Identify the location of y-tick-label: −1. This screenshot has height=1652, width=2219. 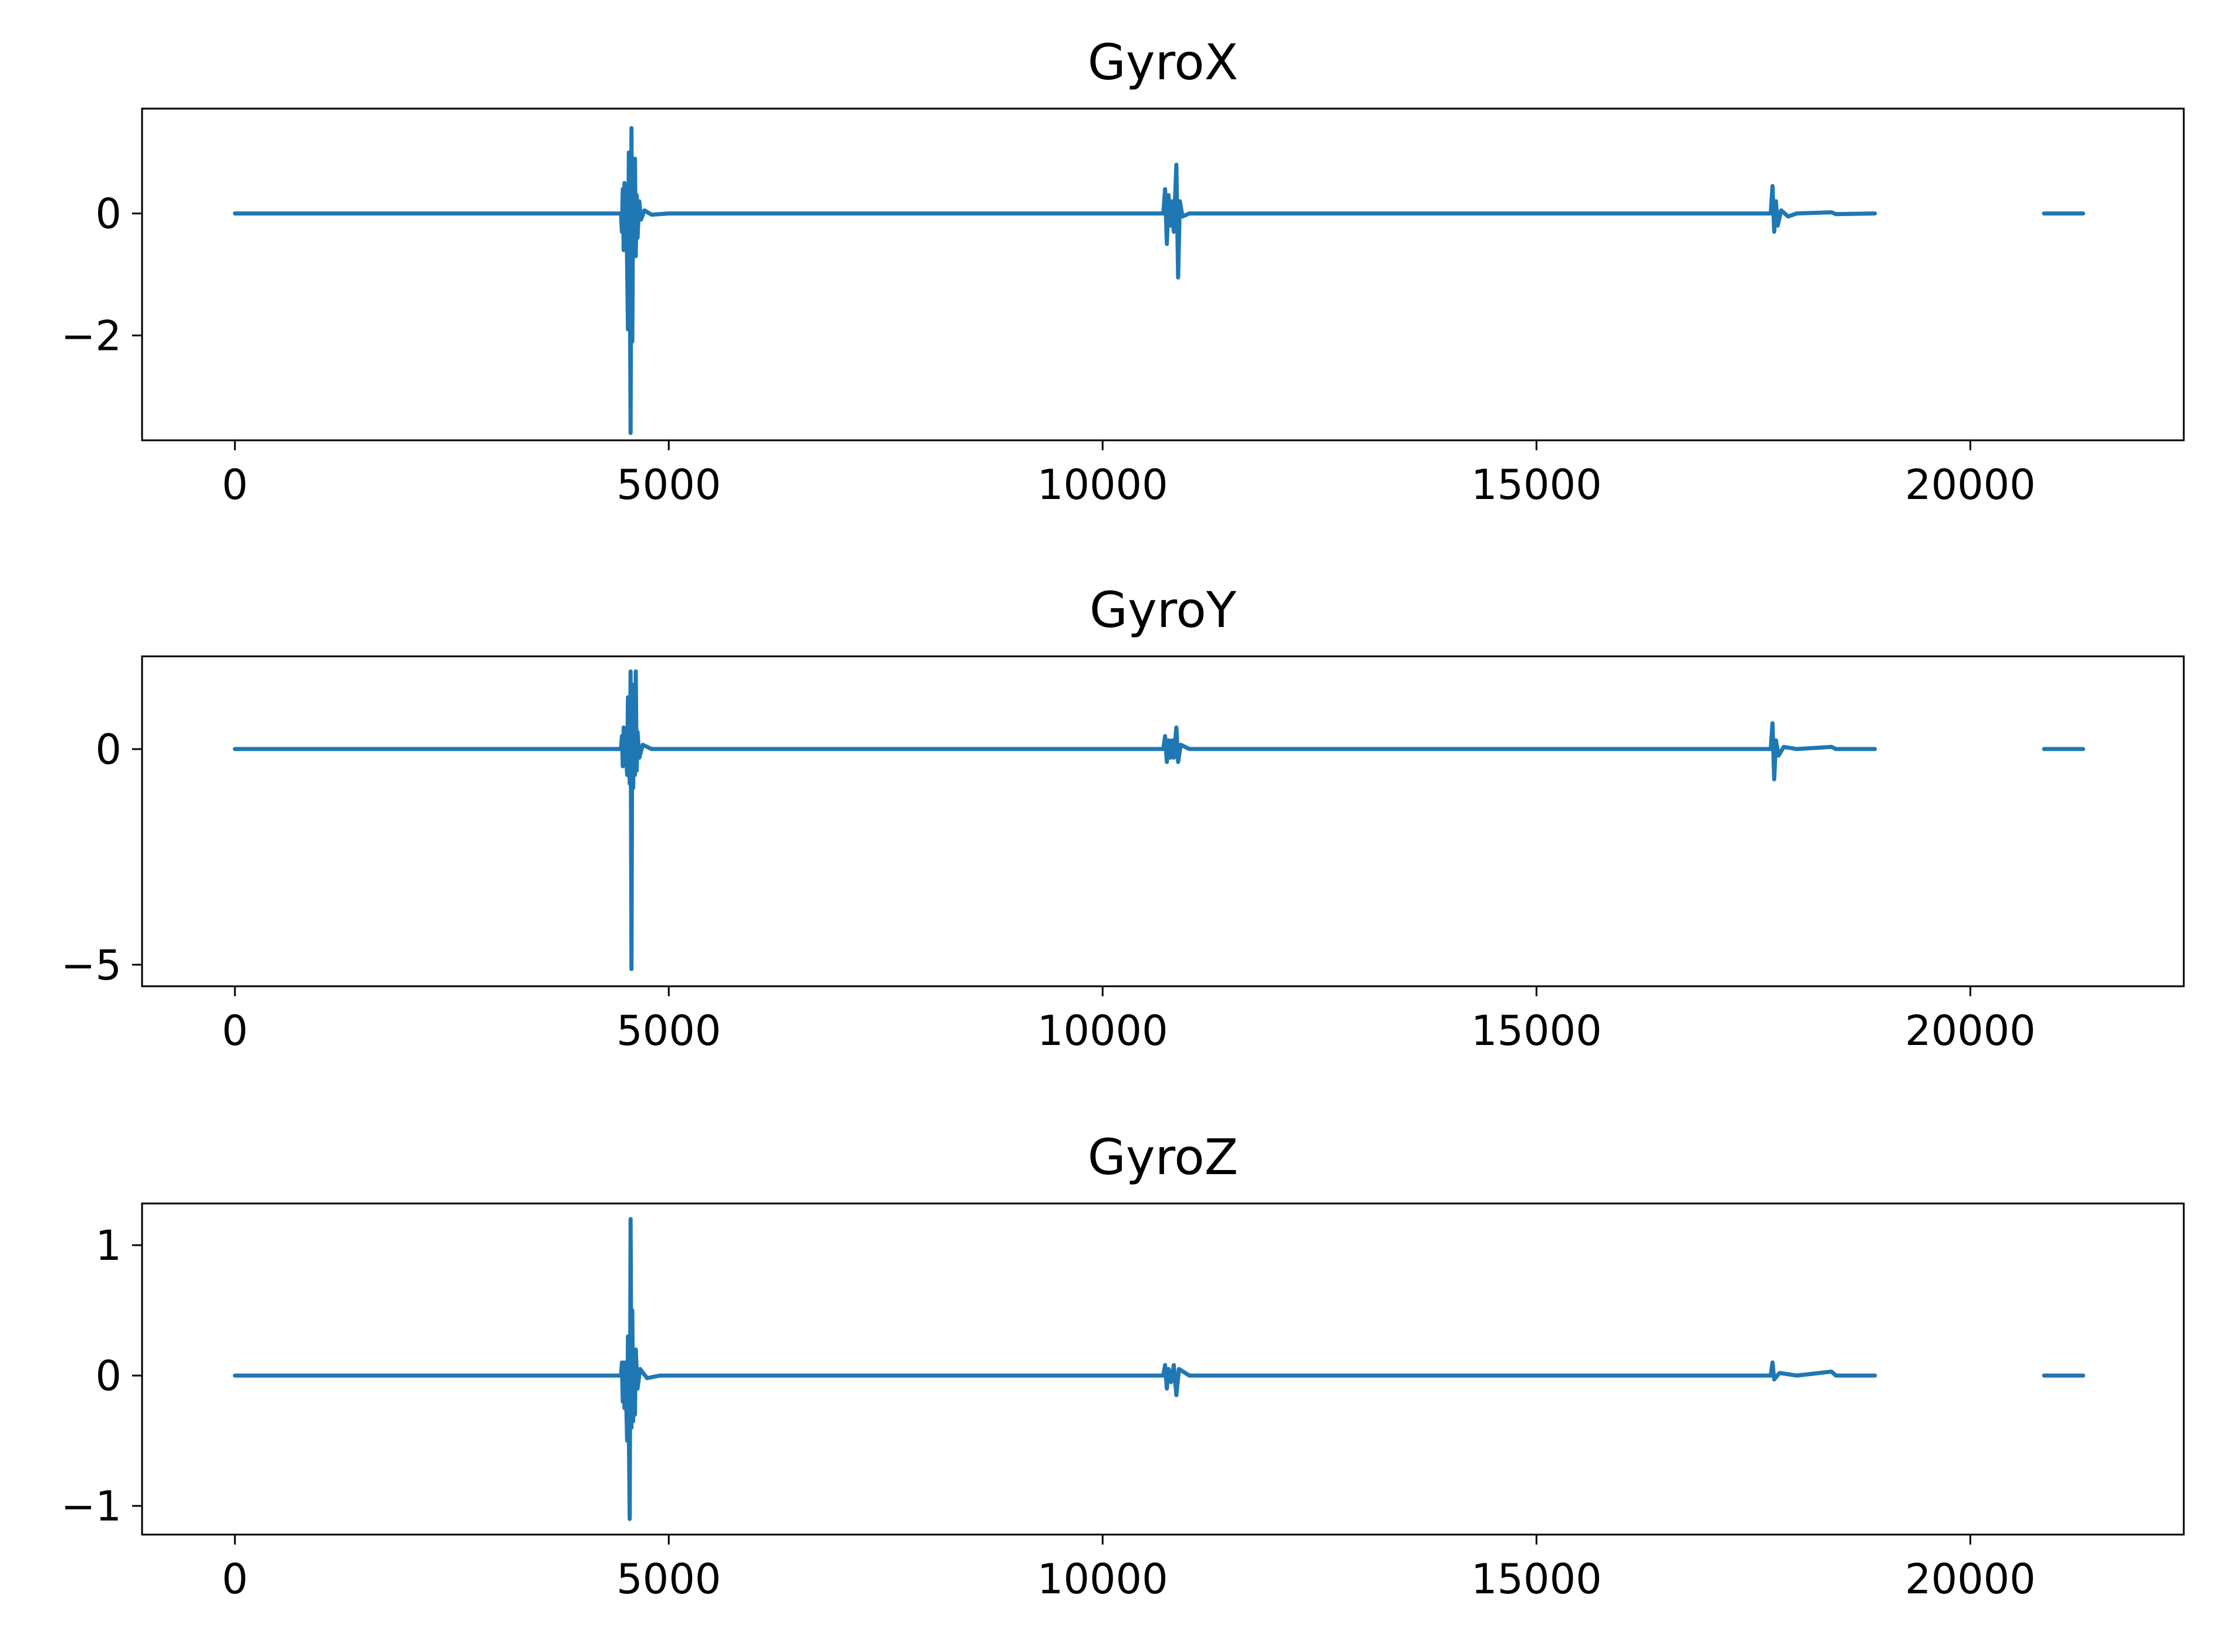
(91, 1506).